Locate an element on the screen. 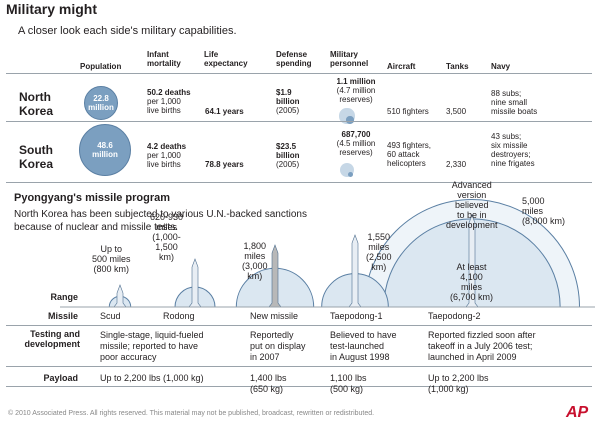 This screenshot has width=600, height=428. tanks-south: 2,330 is located at coordinates (456, 164).